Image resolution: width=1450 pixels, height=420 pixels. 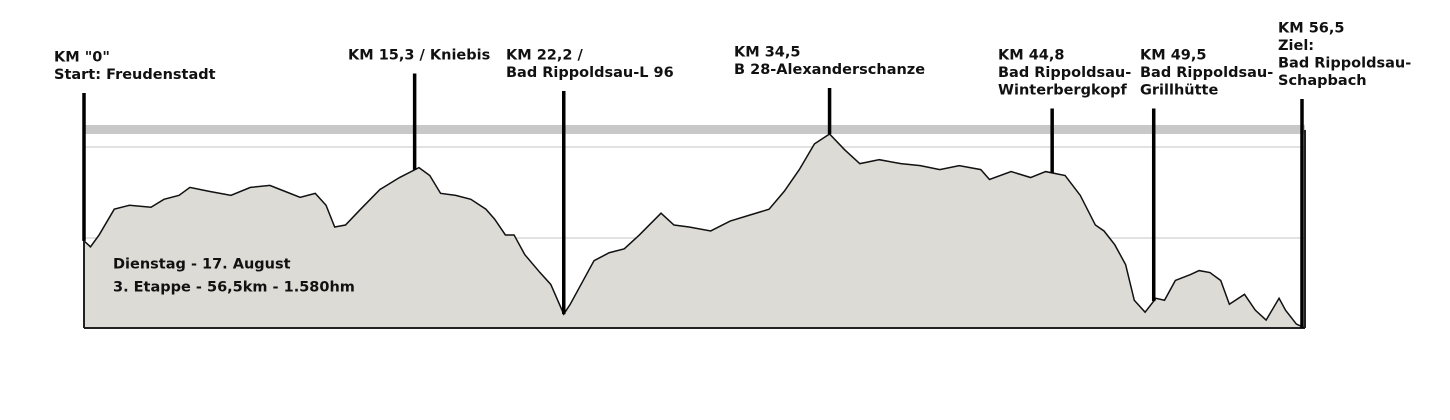 What do you see at coordinates (545, 56) in the screenshot?
I see `annotation-label: KM 22,2 /` at bounding box center [545, 56].